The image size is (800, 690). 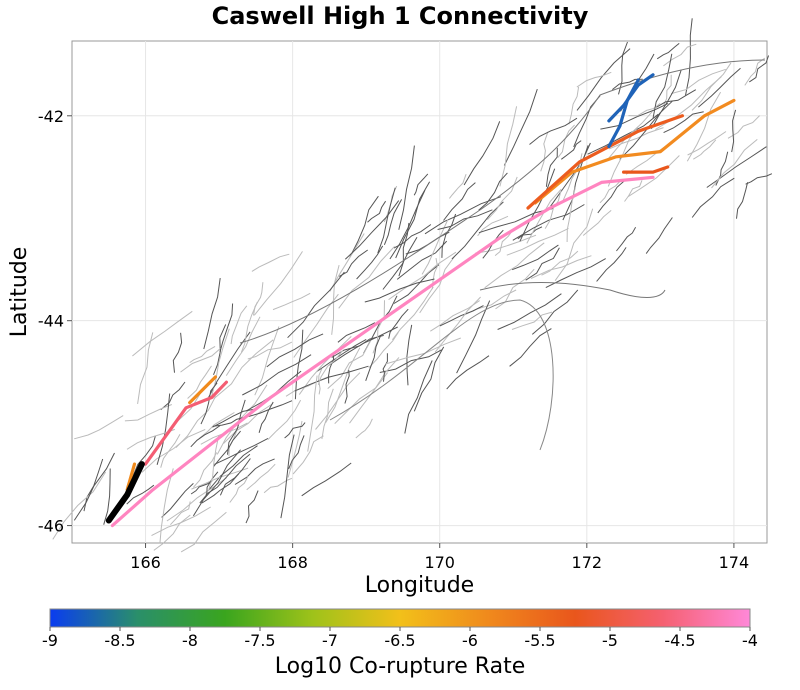 I want to click on colorbar-tick-label: -7.5, so click(x=259, y=640).